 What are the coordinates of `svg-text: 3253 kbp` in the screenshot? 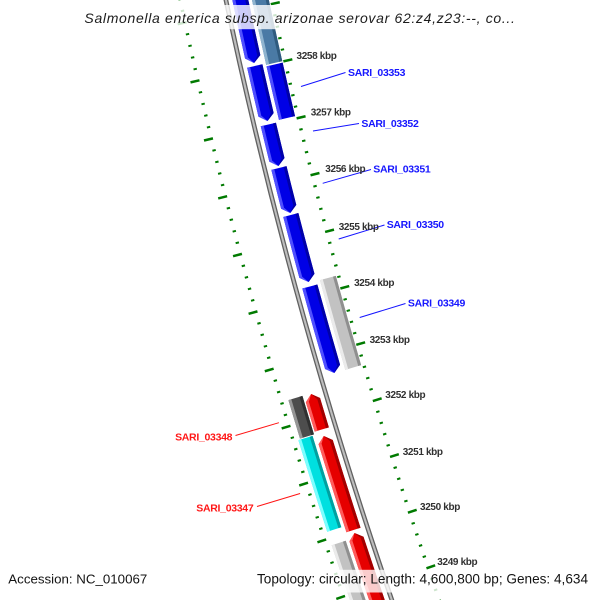 It's located at (390, 340).